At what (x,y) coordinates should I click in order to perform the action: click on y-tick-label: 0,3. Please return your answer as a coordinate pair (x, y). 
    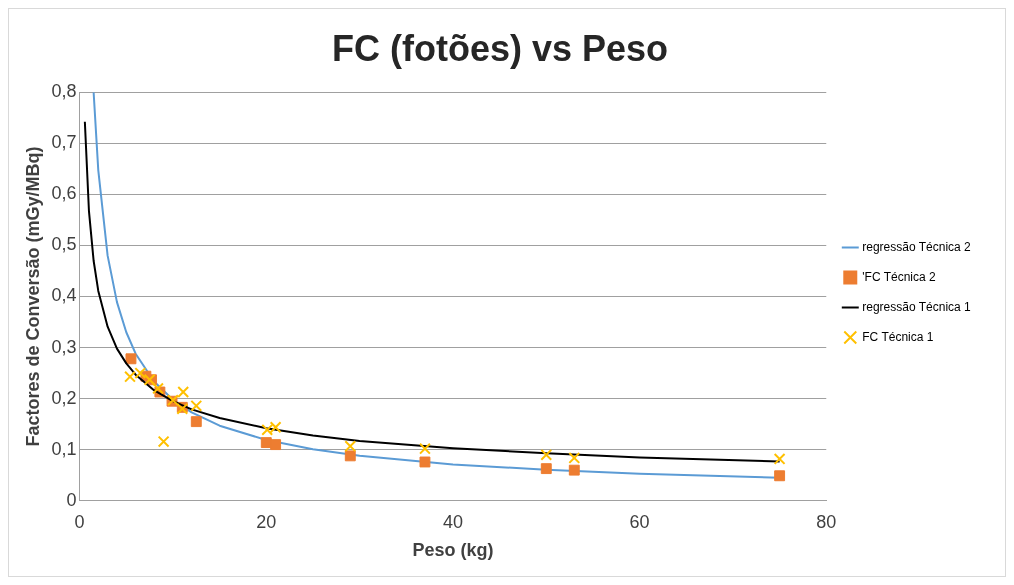
    Looking at the image, I should click on (64, 346).